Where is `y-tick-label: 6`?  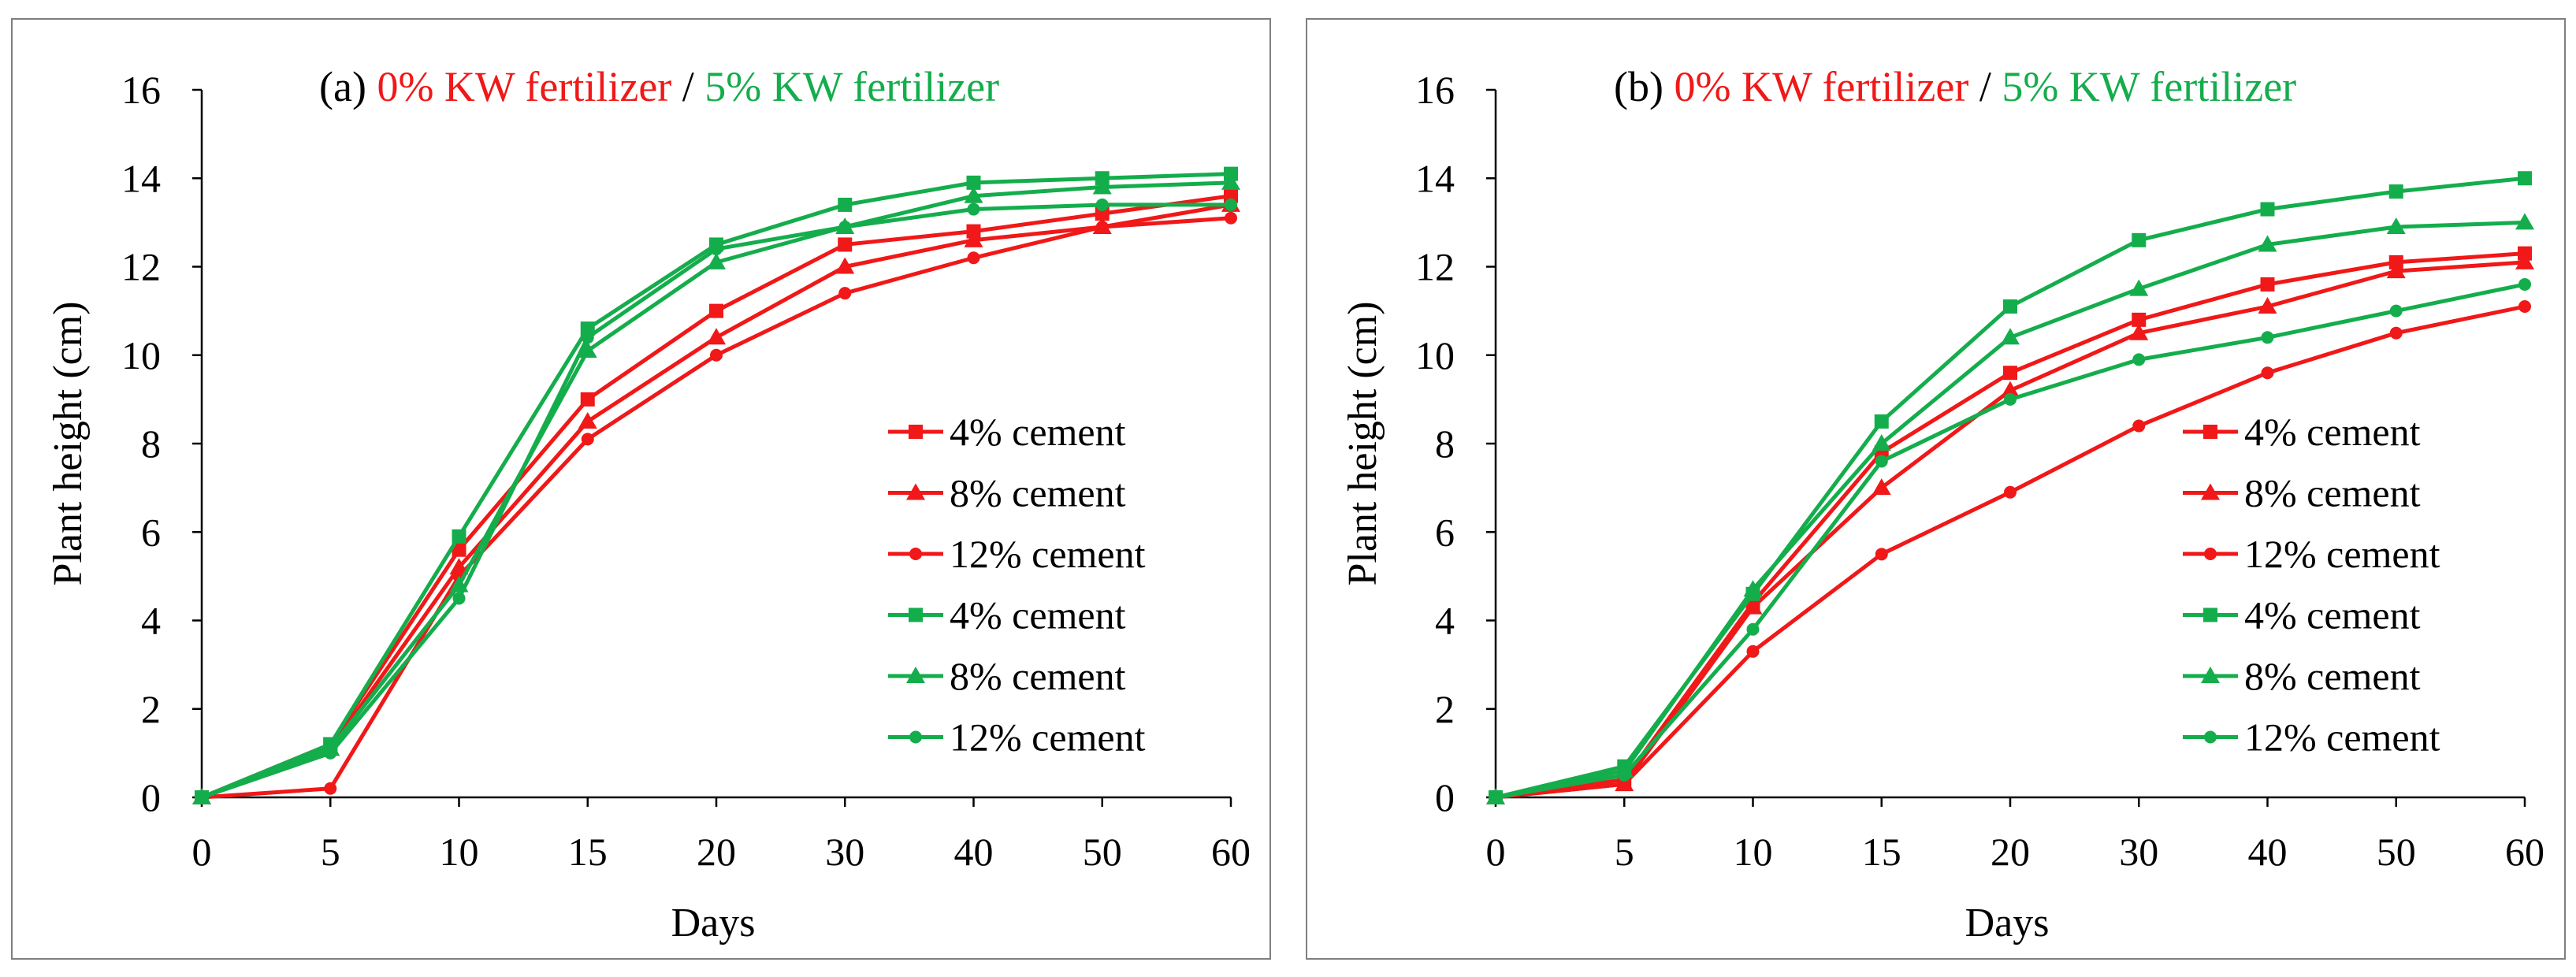 y-tick-label: 6 is located at coordinates (151, 532).